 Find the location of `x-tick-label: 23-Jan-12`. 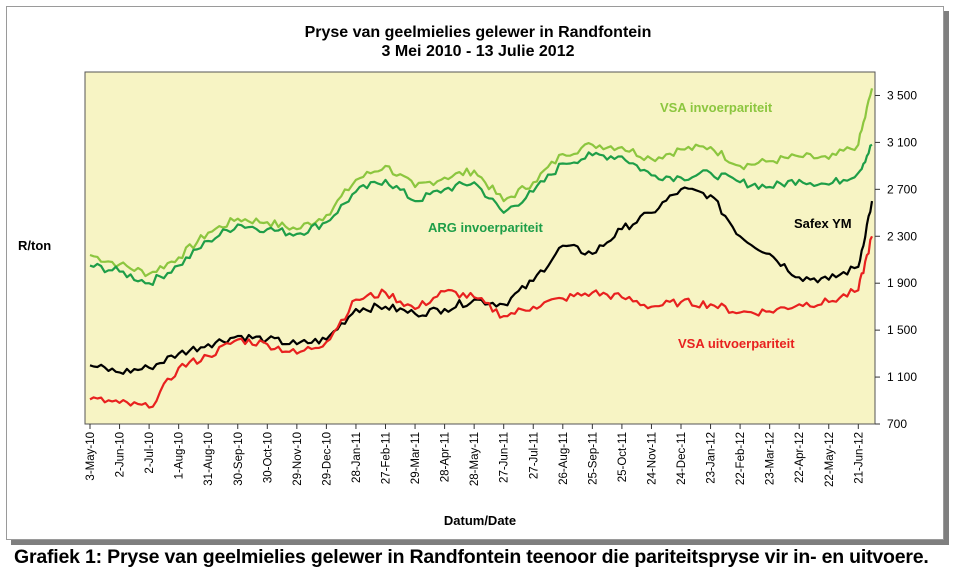

x-tick-label: 23-Jan-12 is located at coordinates (712, 458).